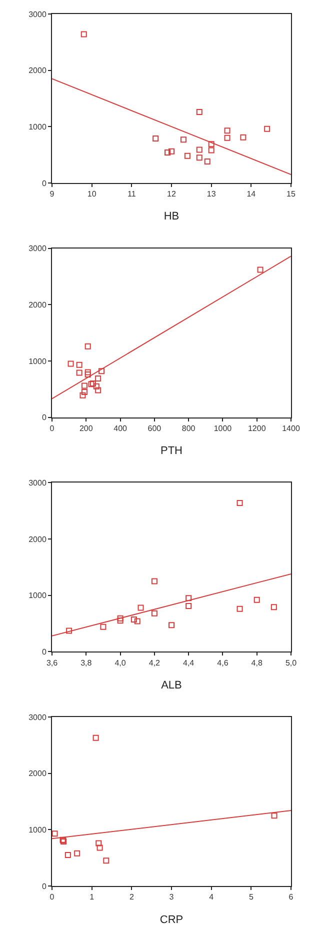  Describe the element at coordinates (291, 194) in the screenshot. I see `x-tick-label: 15` at that location.